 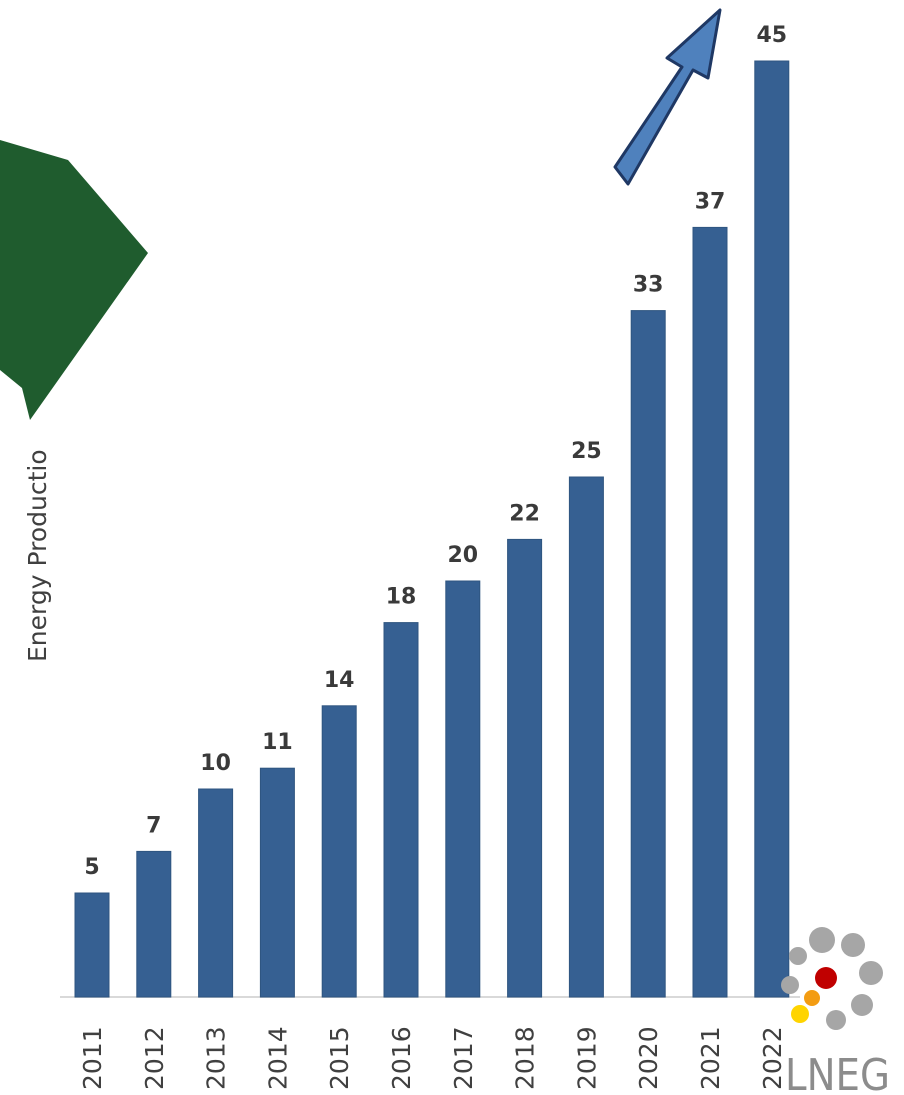 What do you see at coordinates (463, 789) in the screenshot?
I see `bar-2017` at bounding box center [463, 789].